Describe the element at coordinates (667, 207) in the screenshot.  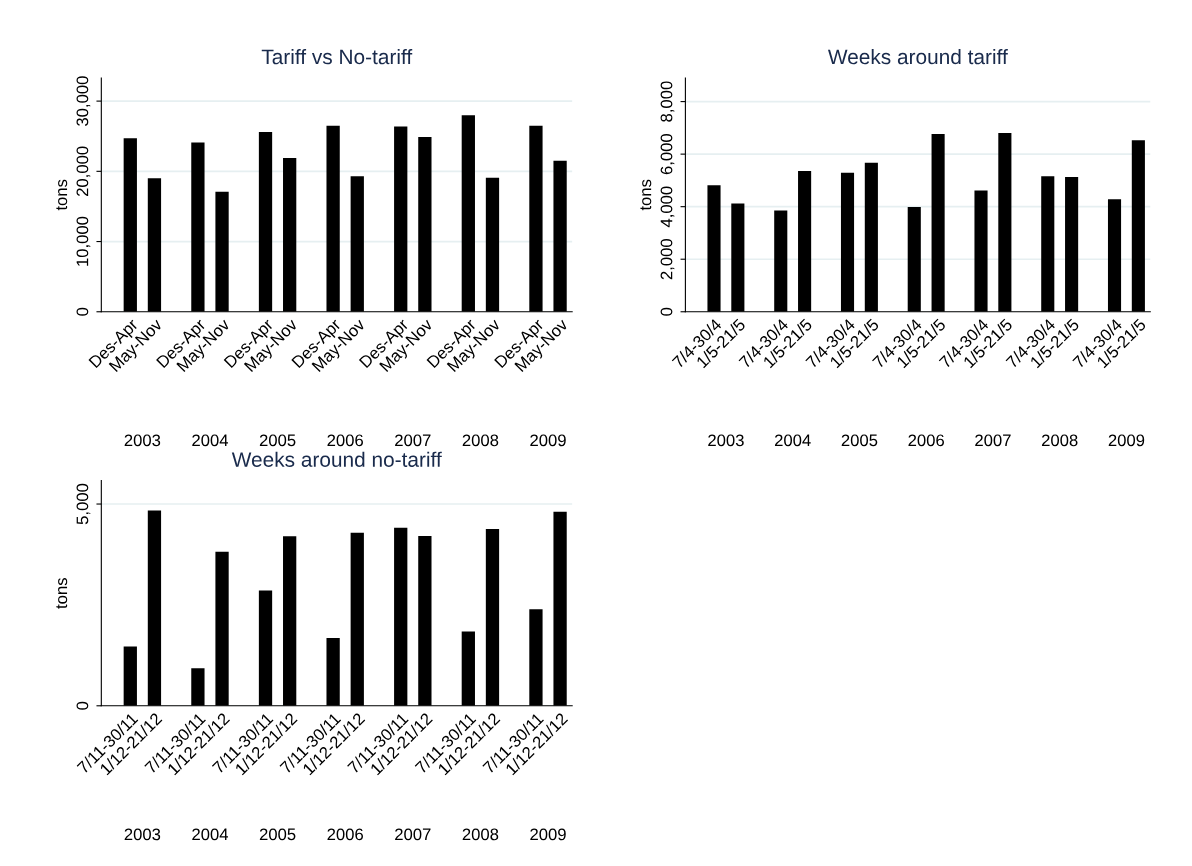
I see `y-tick-label: 4,000` at that location.